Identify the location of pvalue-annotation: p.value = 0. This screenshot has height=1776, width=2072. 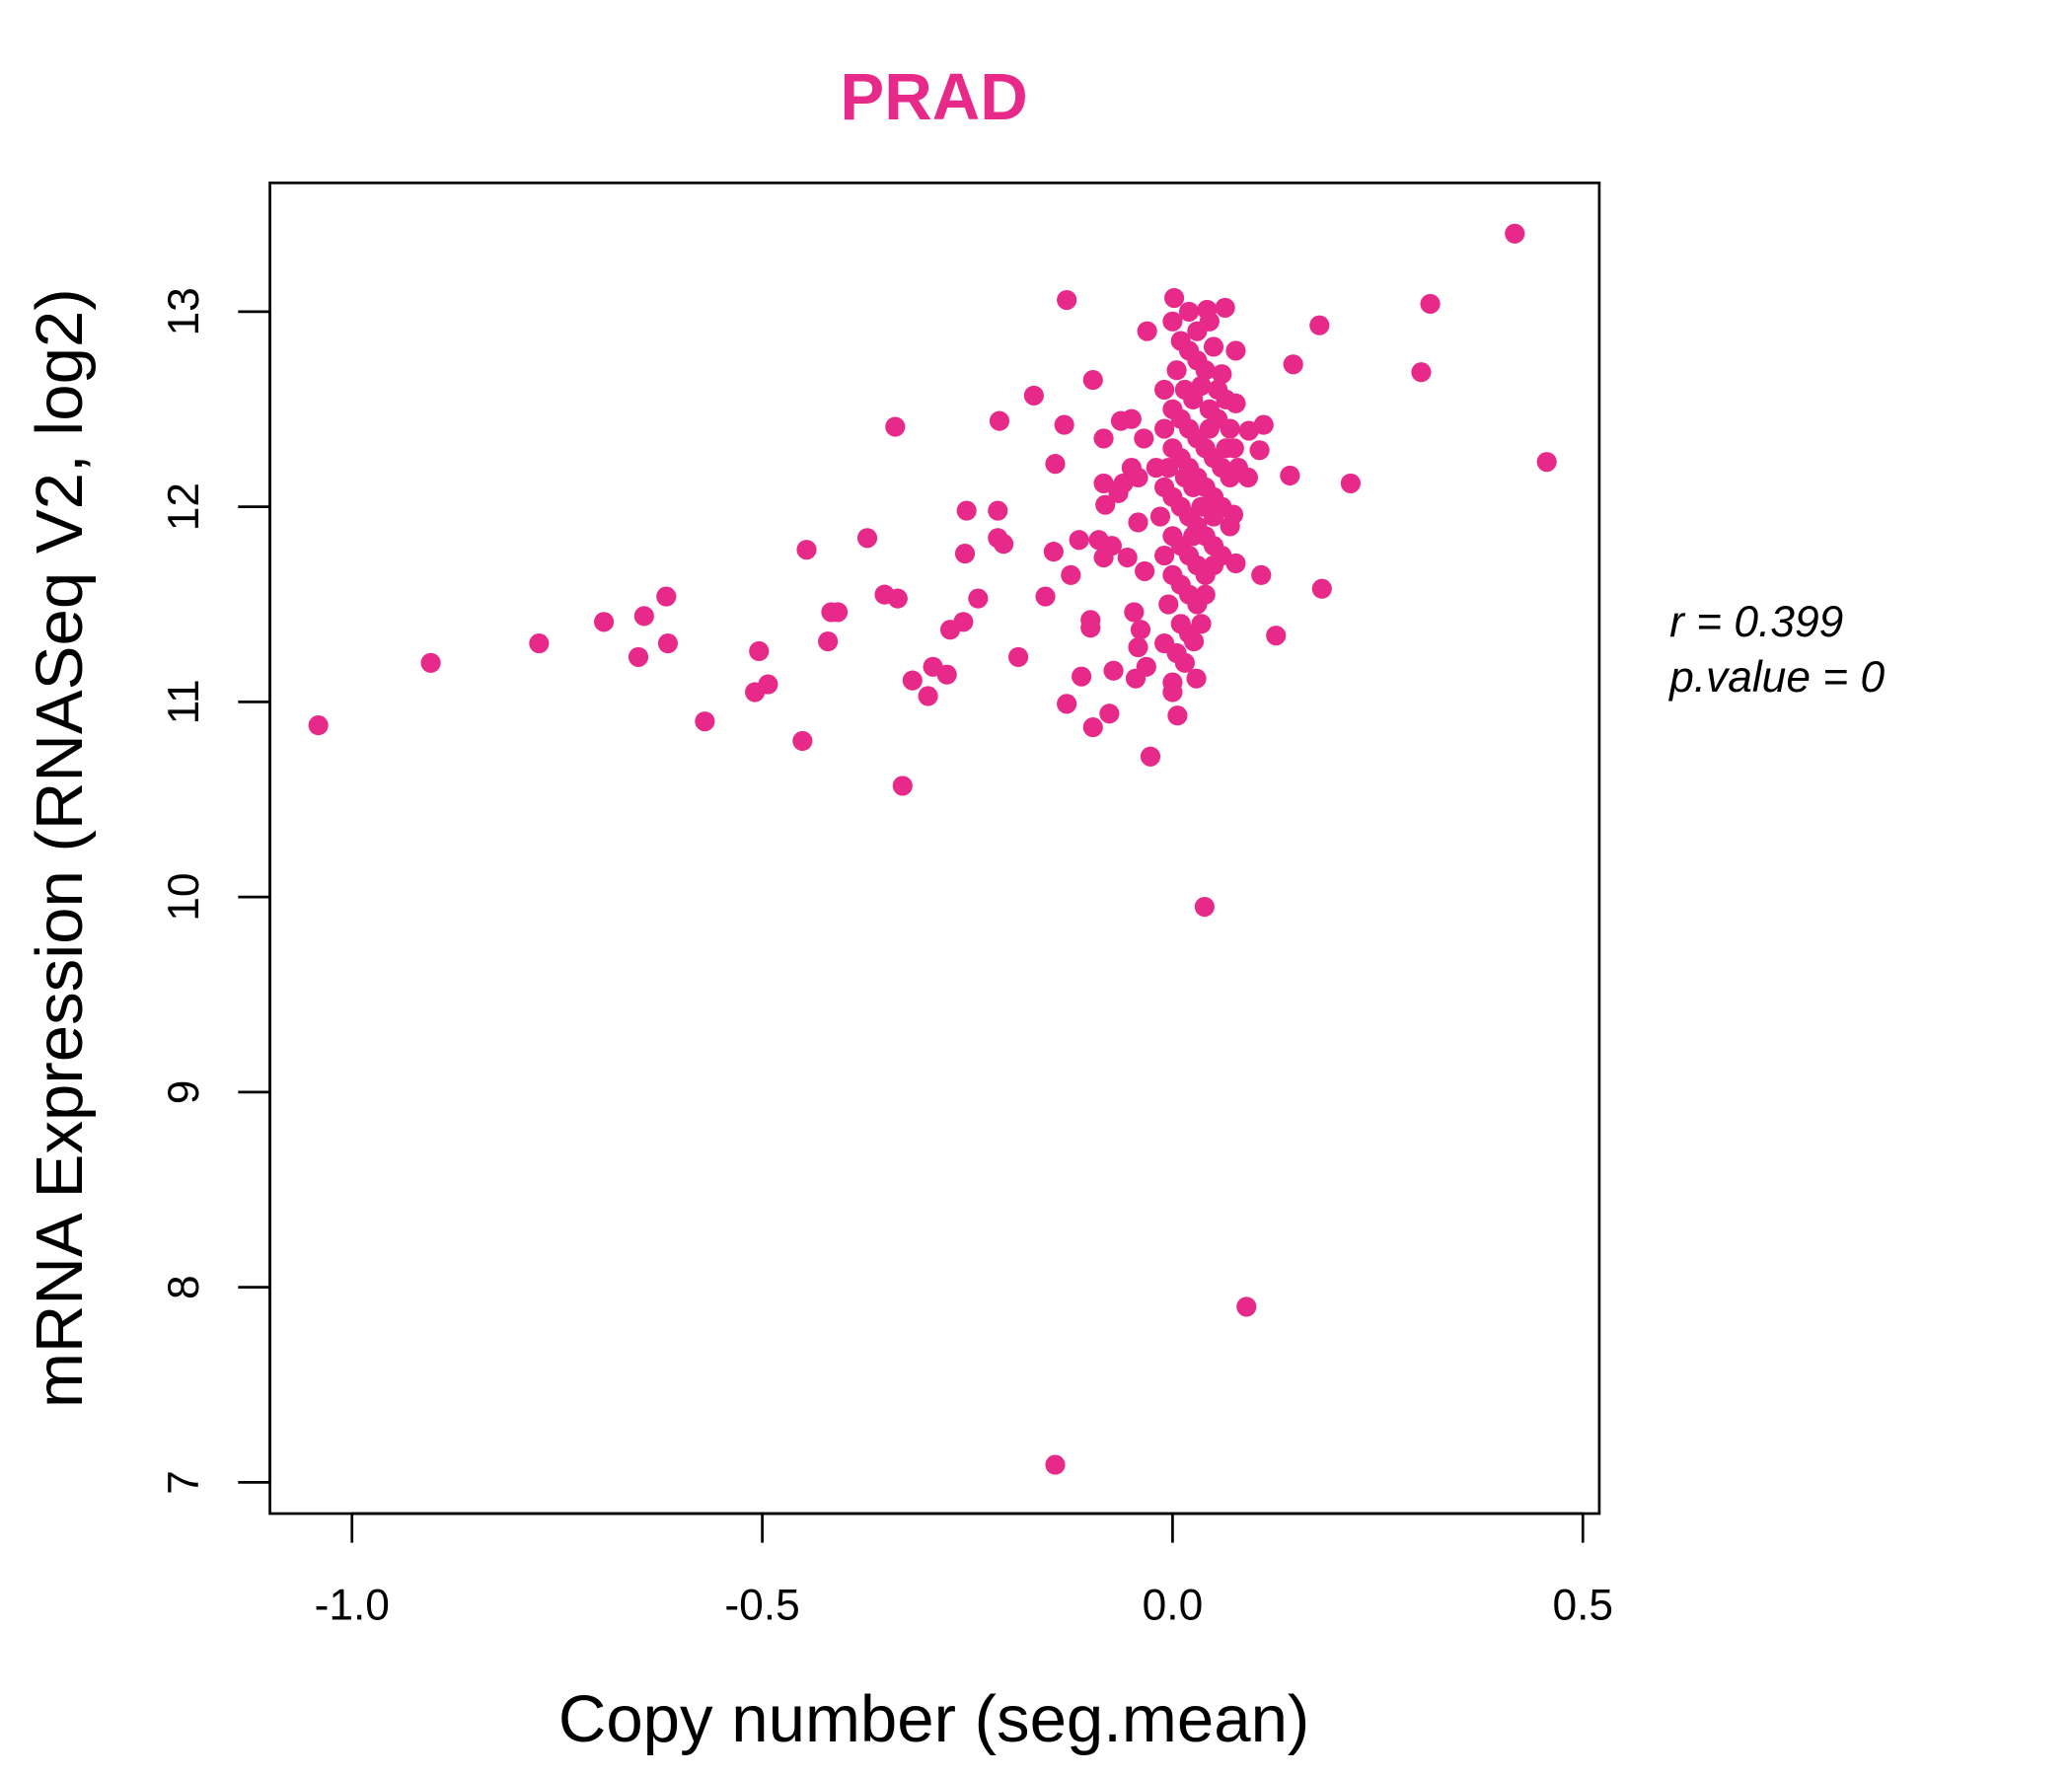
(1776, 677).